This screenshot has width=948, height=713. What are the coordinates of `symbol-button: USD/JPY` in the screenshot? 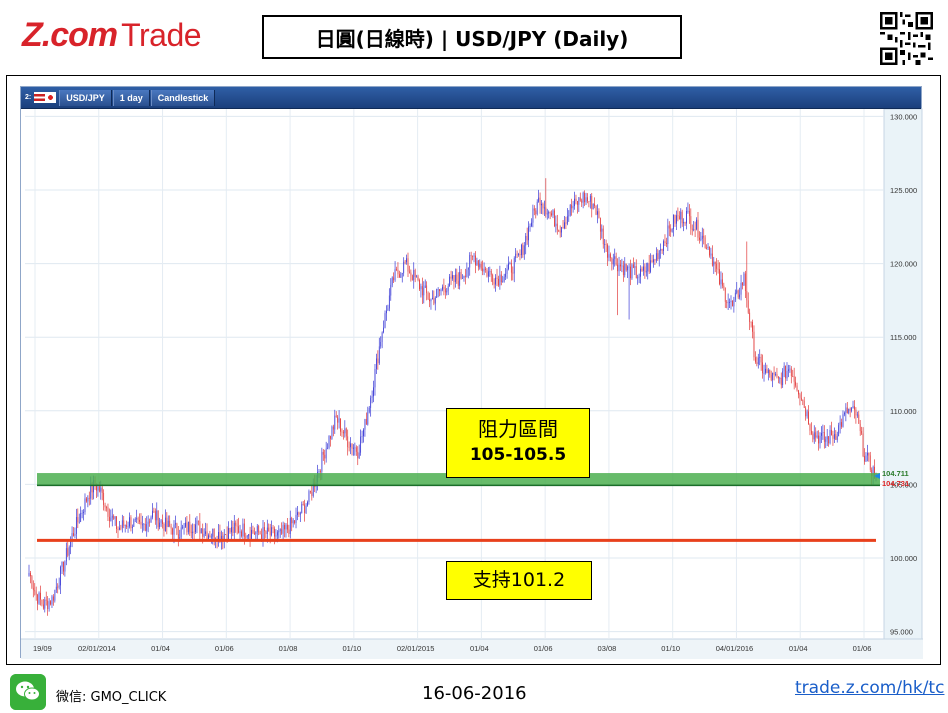 It's located at (85, 97).